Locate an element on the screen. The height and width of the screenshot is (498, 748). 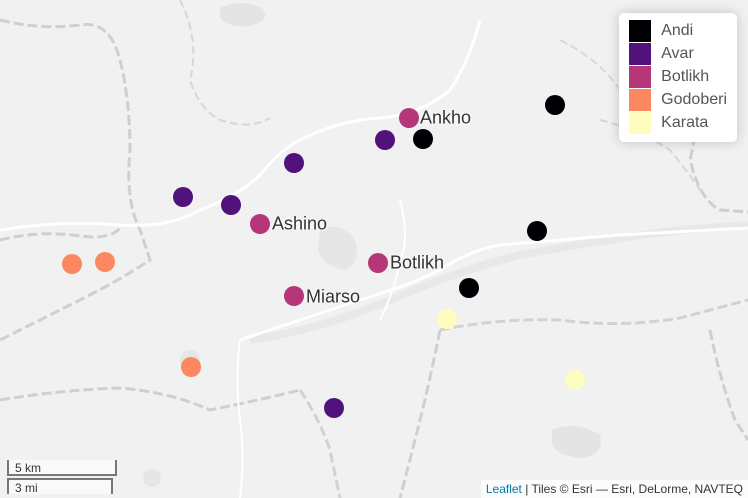
leaflet-link: Leaflet is located at coordinates (503, 489).